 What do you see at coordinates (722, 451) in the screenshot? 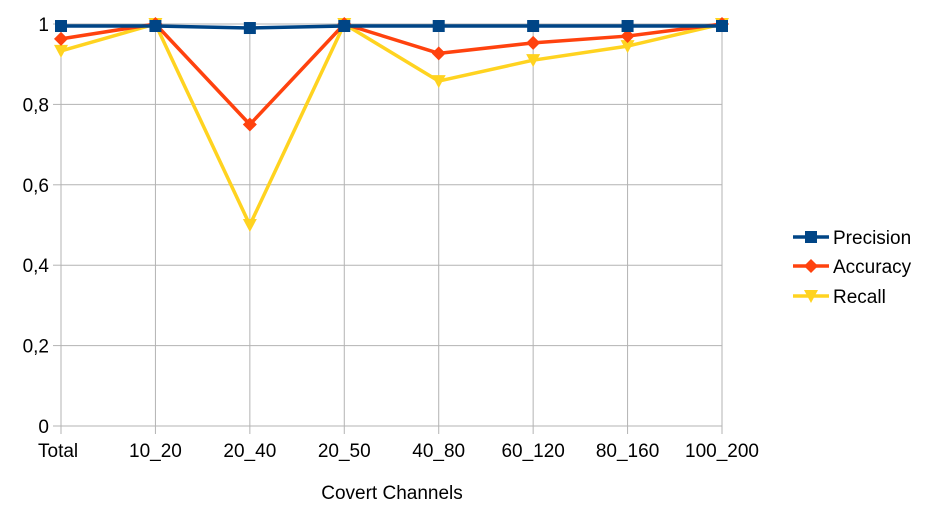
I see `x-tick-label: 100_200` at bounding box center [722, 451].